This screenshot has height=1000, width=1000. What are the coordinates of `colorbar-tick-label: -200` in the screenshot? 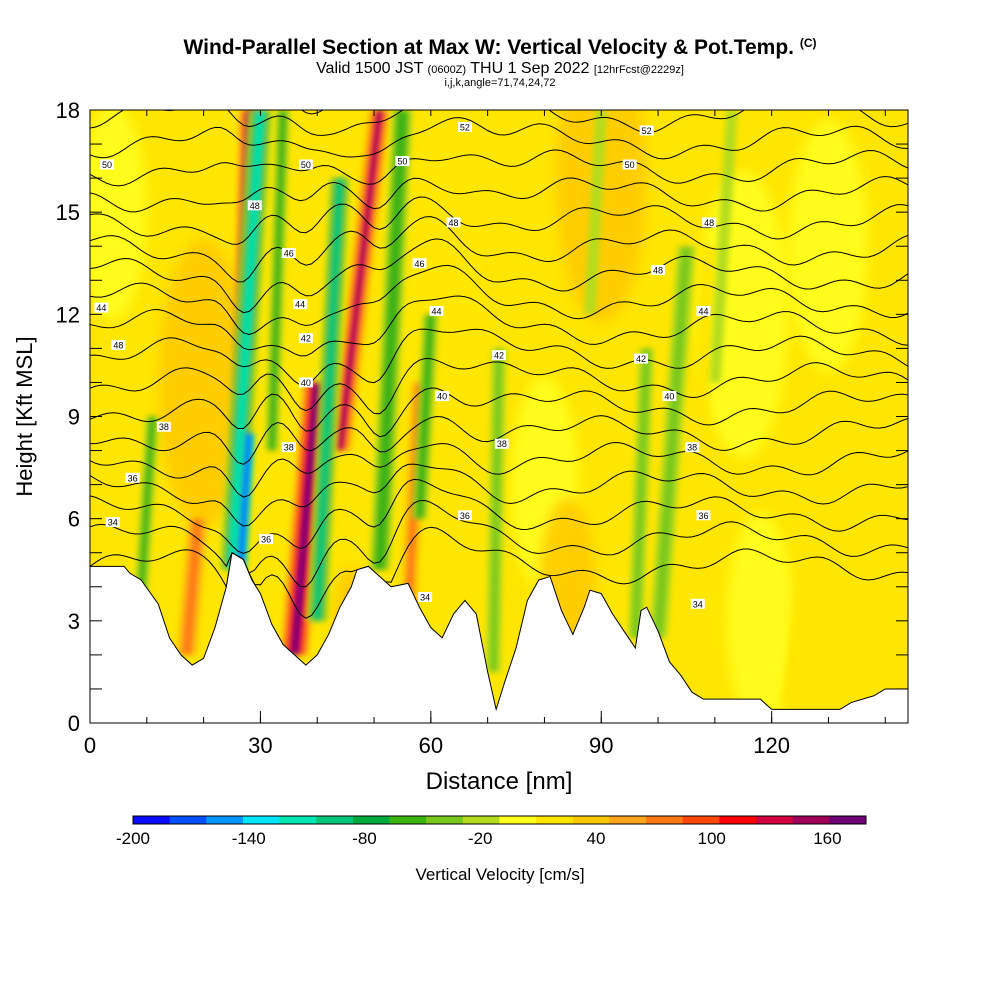 It's located at (133, 838).